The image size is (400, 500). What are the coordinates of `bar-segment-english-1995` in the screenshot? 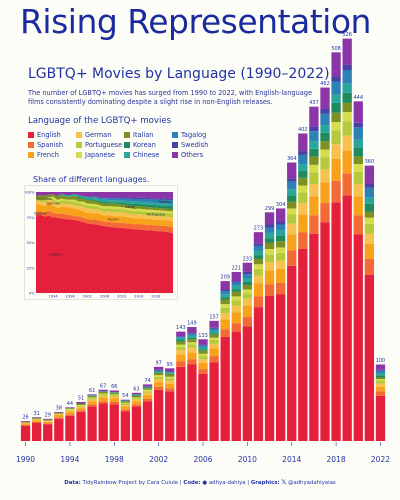 It's located at (81, 426).